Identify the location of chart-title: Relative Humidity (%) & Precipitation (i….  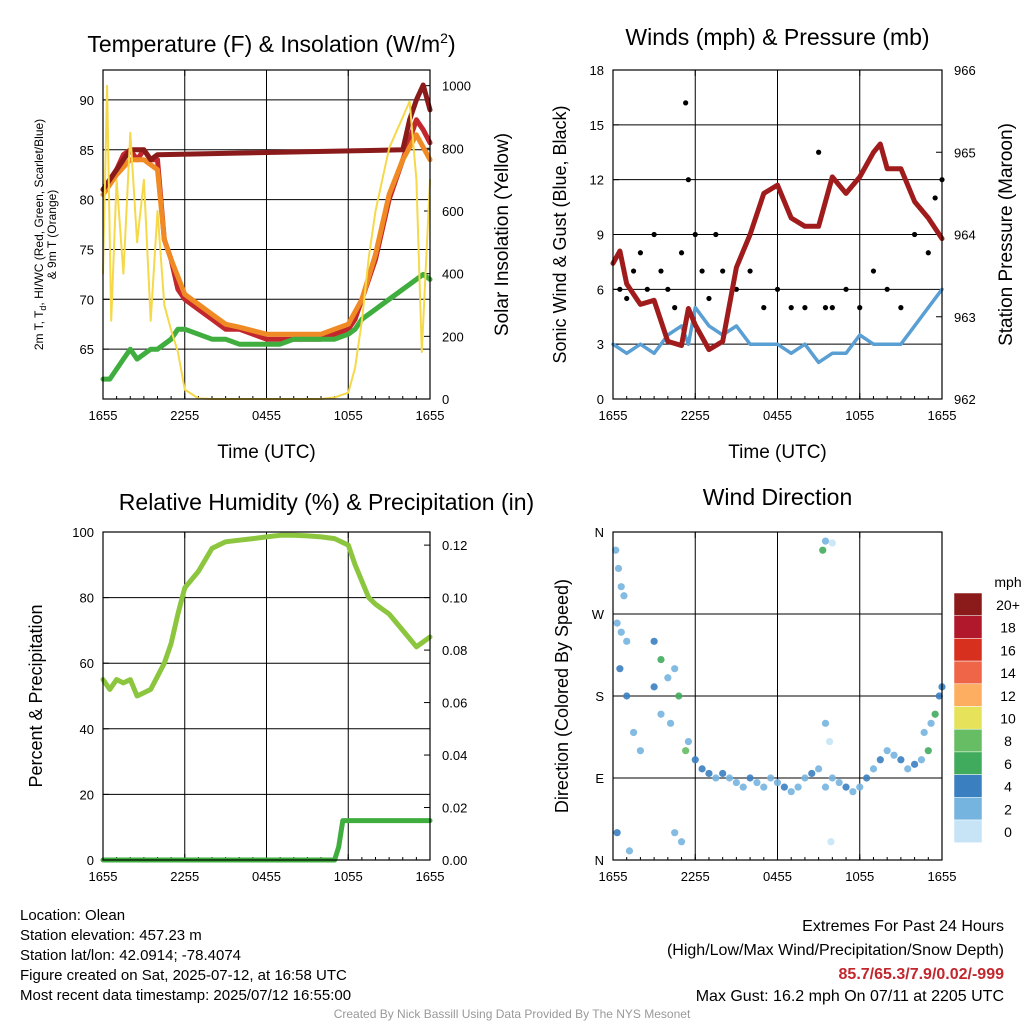
(326, 502).